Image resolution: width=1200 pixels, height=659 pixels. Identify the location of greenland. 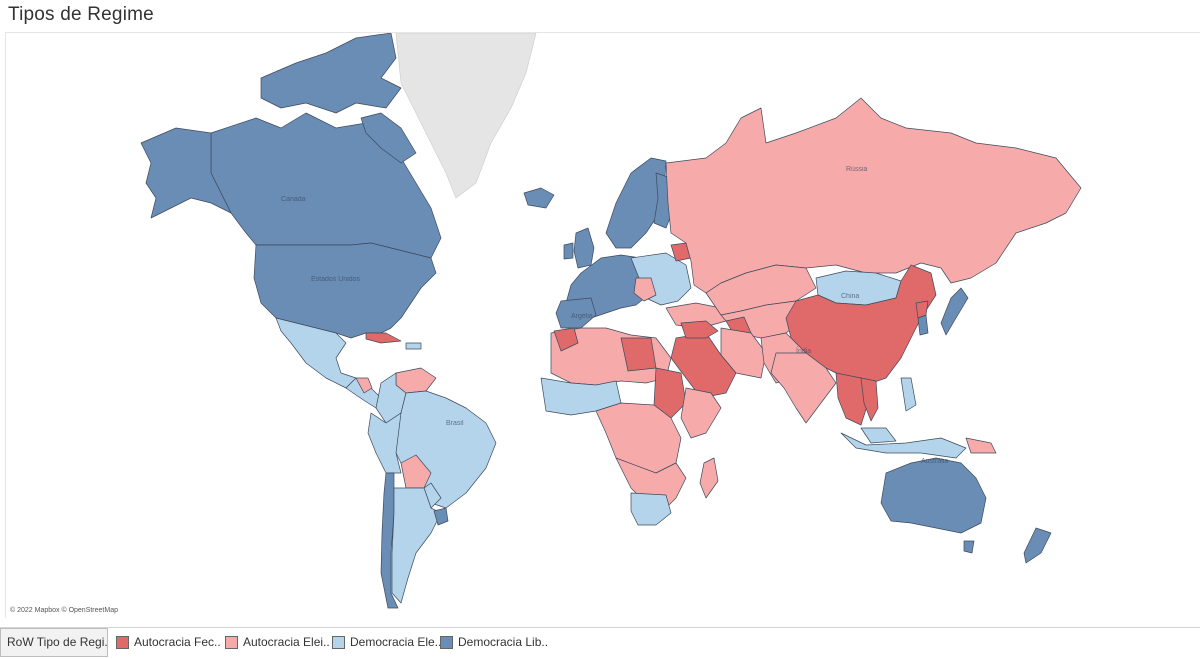
(466, 116).